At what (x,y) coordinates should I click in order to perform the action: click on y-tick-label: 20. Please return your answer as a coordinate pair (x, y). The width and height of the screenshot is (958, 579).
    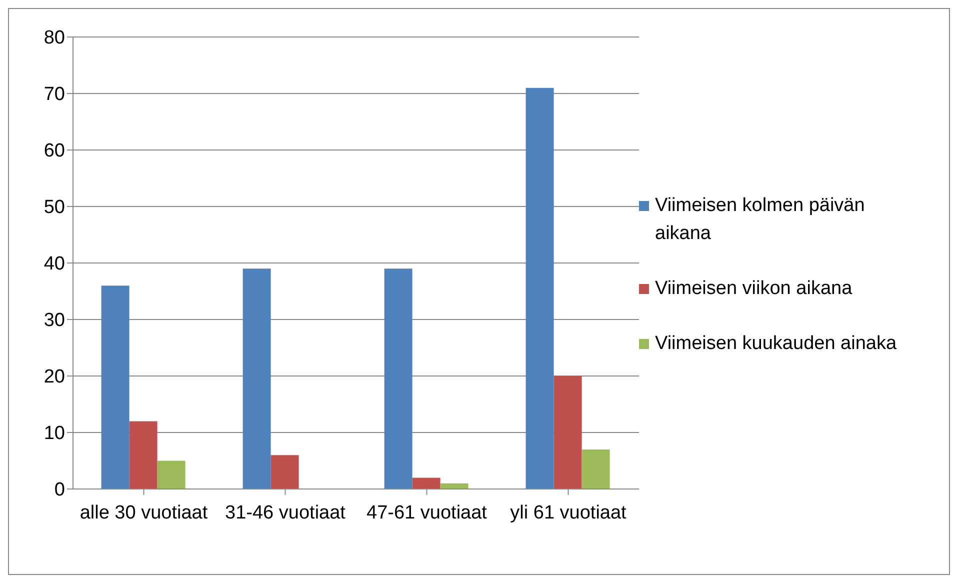
    Looking at the image, I should click on (54, 377).